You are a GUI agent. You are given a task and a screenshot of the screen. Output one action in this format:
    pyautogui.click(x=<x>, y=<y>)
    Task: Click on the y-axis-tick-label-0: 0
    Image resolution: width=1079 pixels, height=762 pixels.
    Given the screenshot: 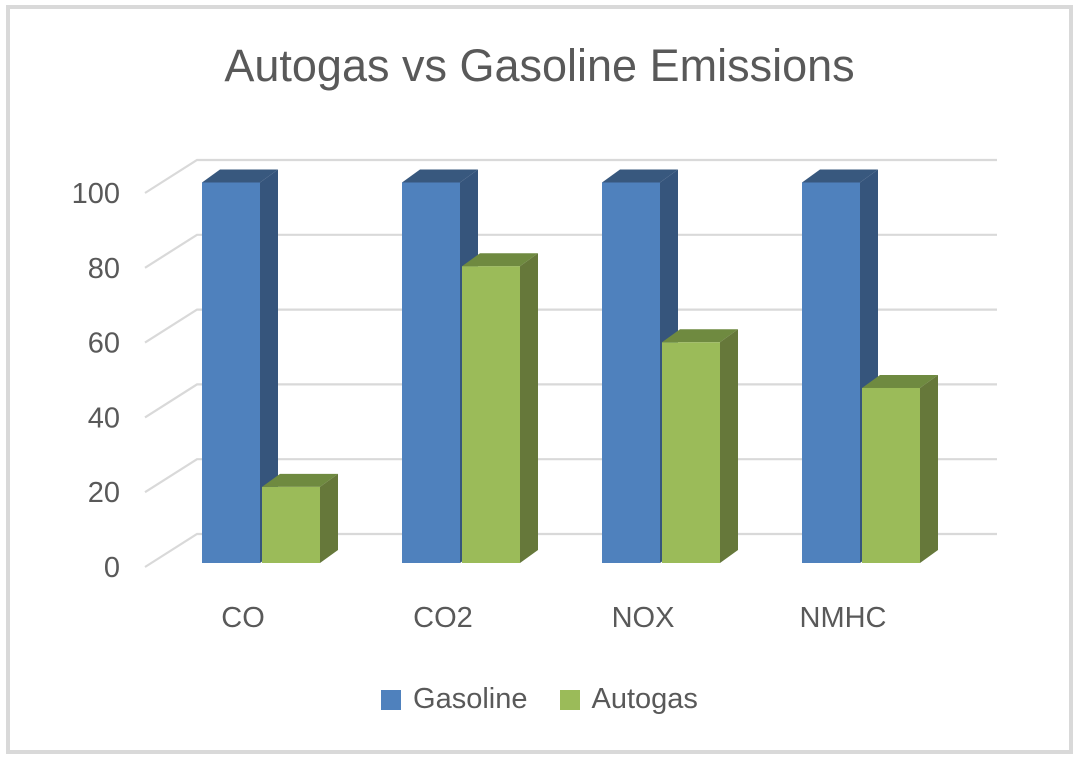 What is the action you would take?
    pyautogui.click(x=112, y=568)
    